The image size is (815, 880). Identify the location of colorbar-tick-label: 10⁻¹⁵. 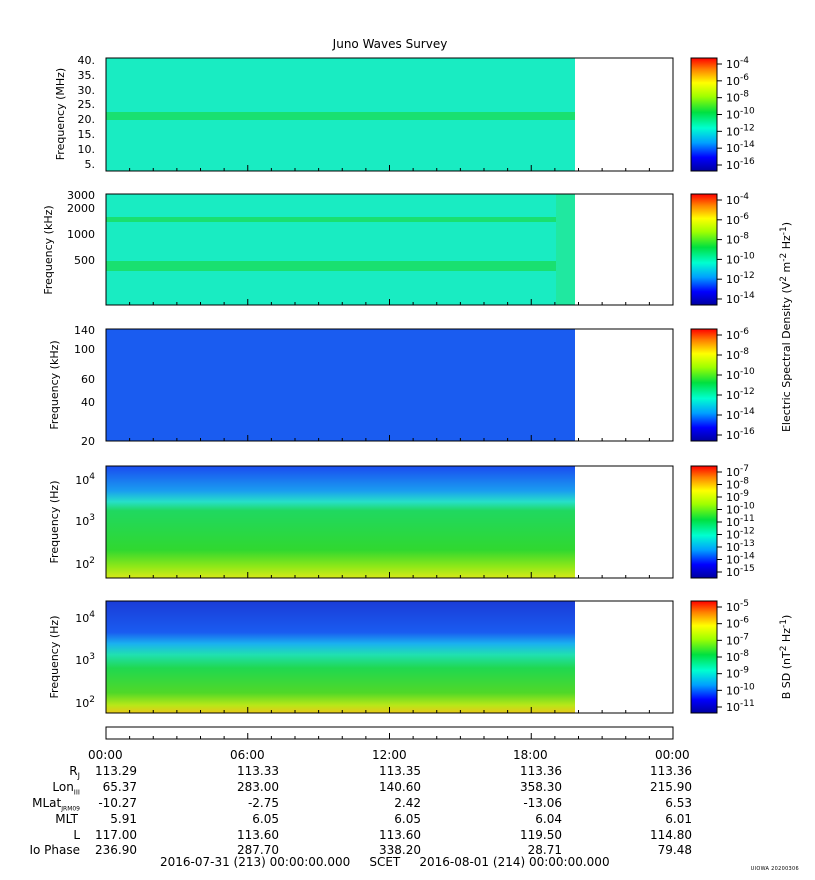
(740, 571).